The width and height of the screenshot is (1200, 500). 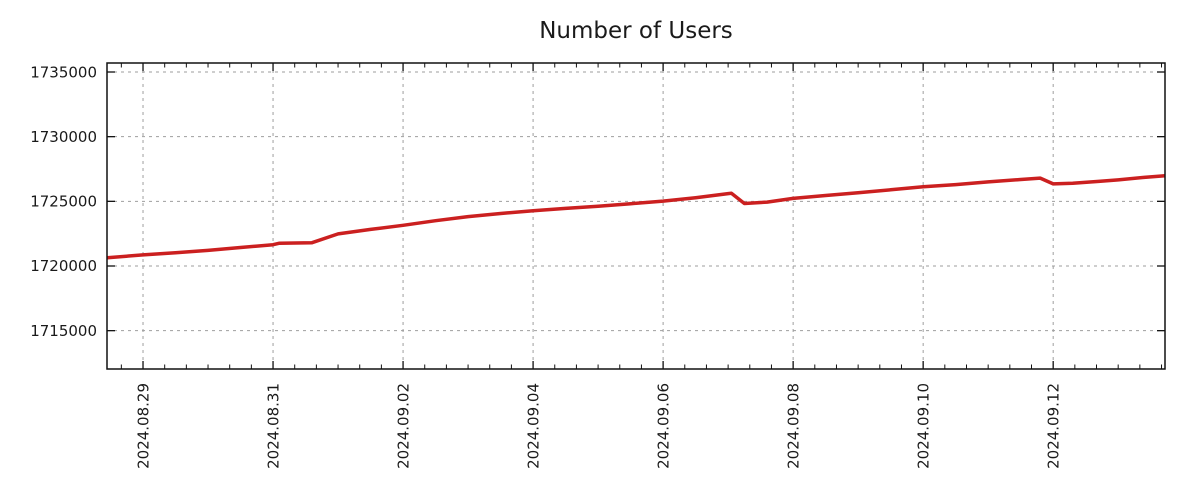 What do you see at coordinates (63, 331) in the screenshot?
I see `y-axis-tick-label: 1715000` at bounding box center [63, 331].